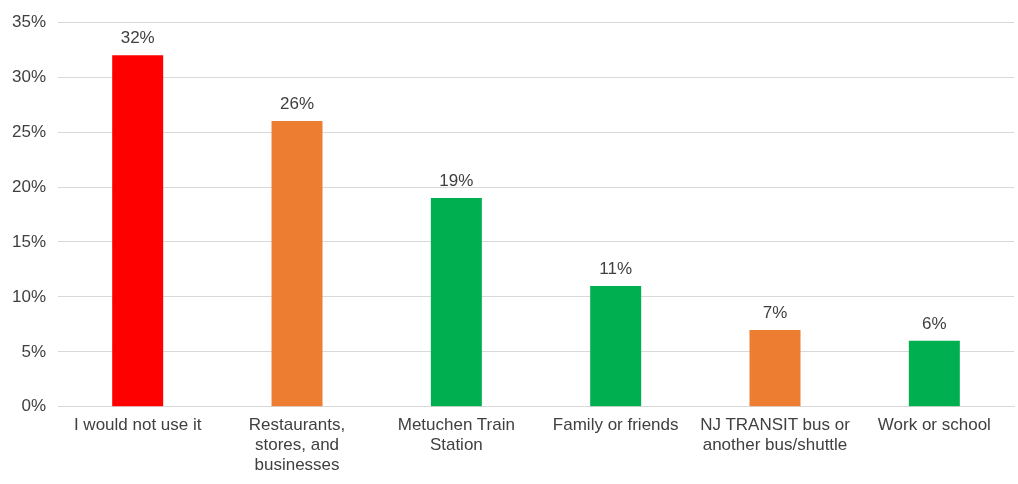 The width and height of the screenshot is (1018, 484). I want to click on y-tick-label: 15%, so click(29, 241).